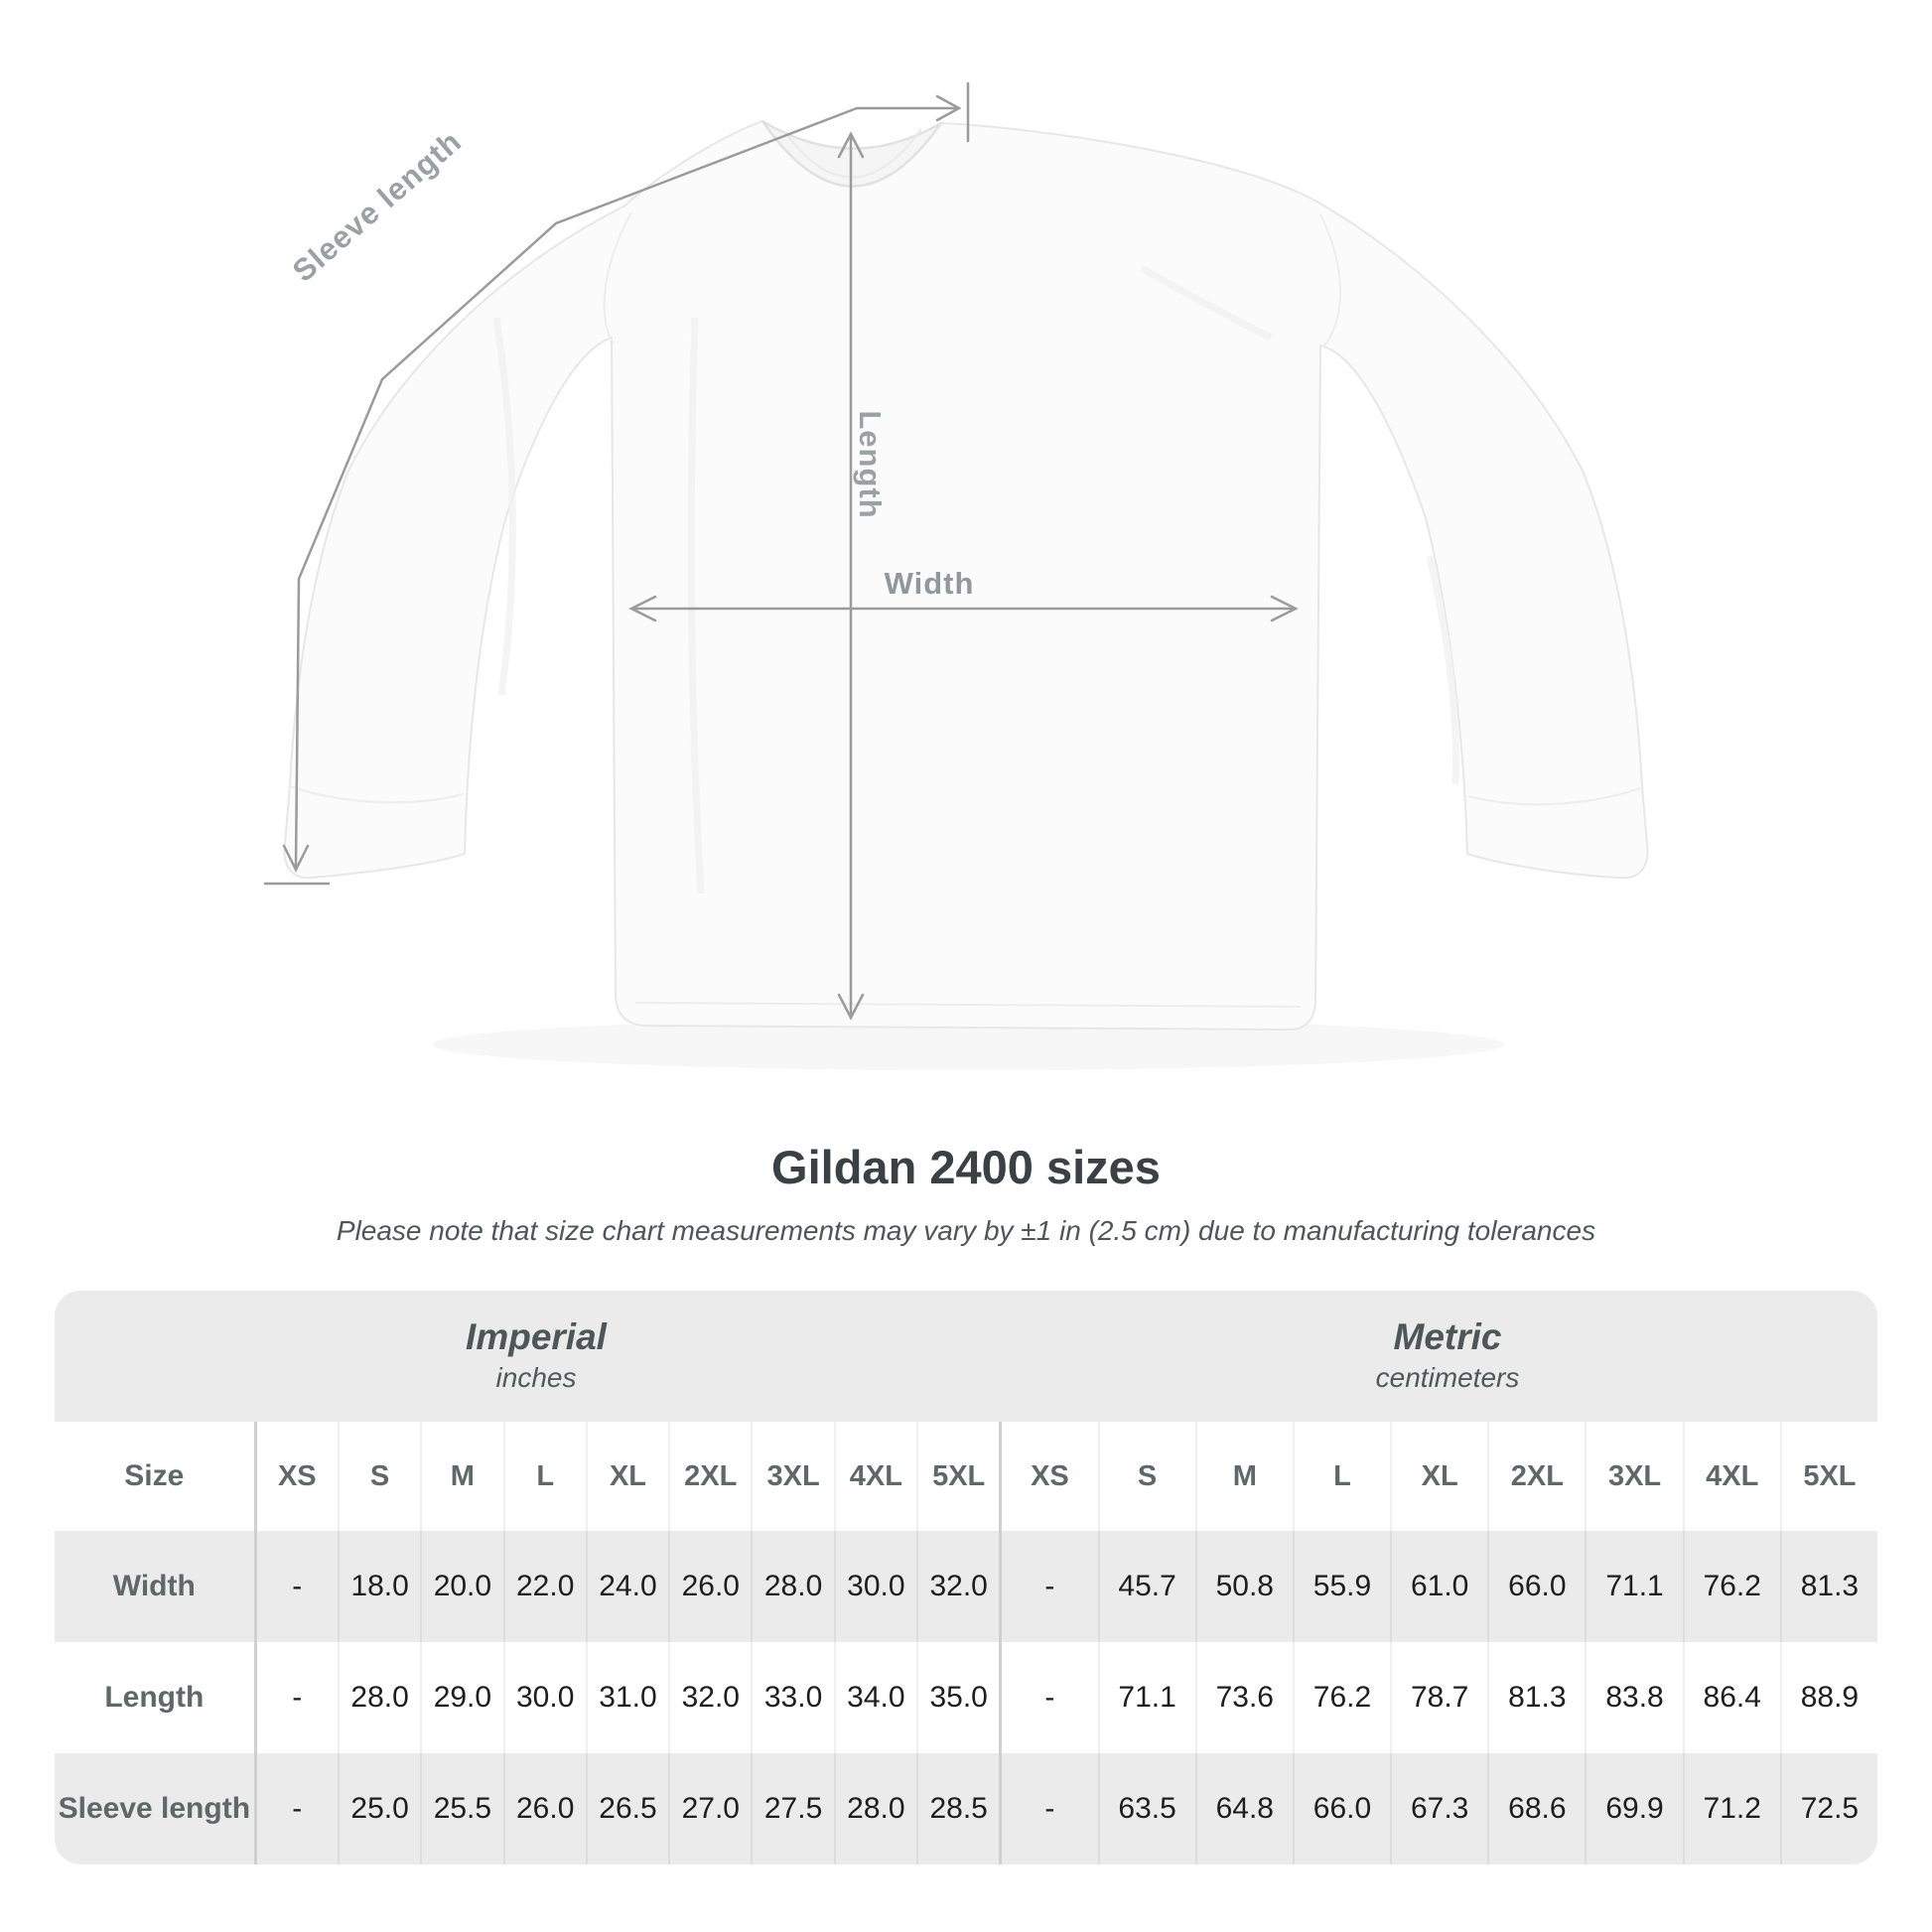  Describe the element at coordinates (710, 1809) in the screenshot. I see `value-cell: 27.0` at that location.